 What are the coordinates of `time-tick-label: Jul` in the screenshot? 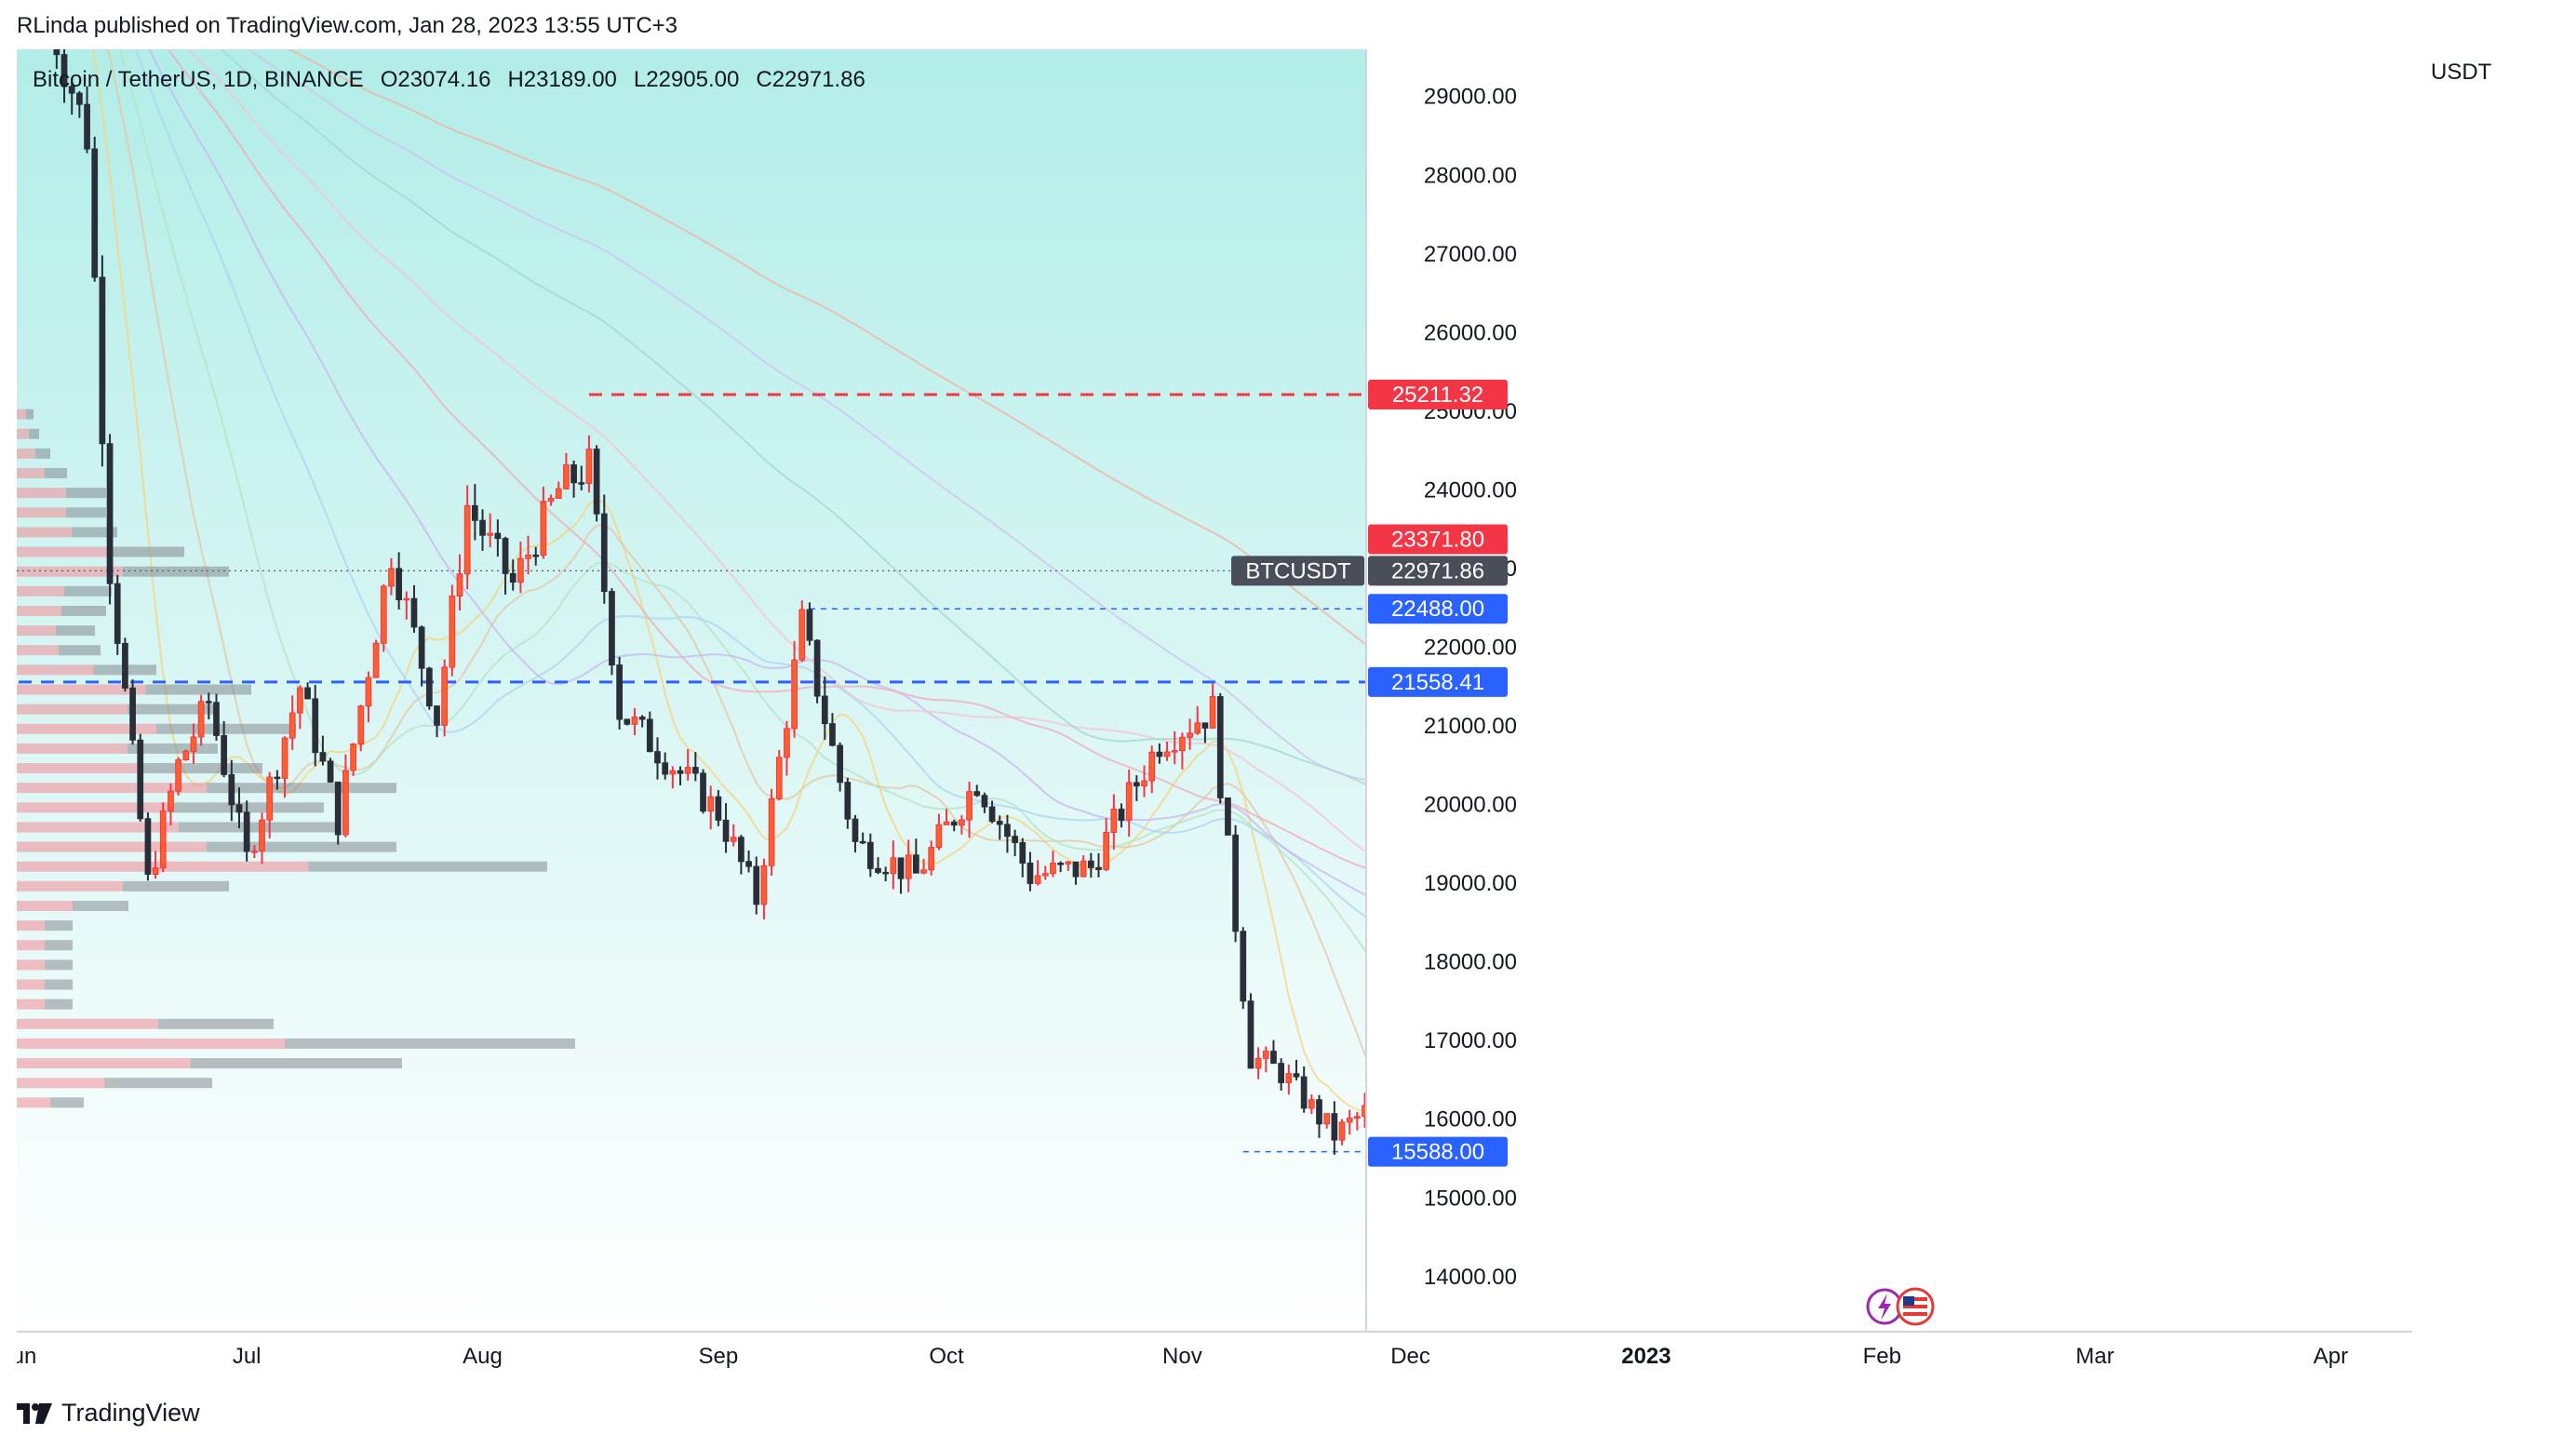 It's located at (248, 1356).